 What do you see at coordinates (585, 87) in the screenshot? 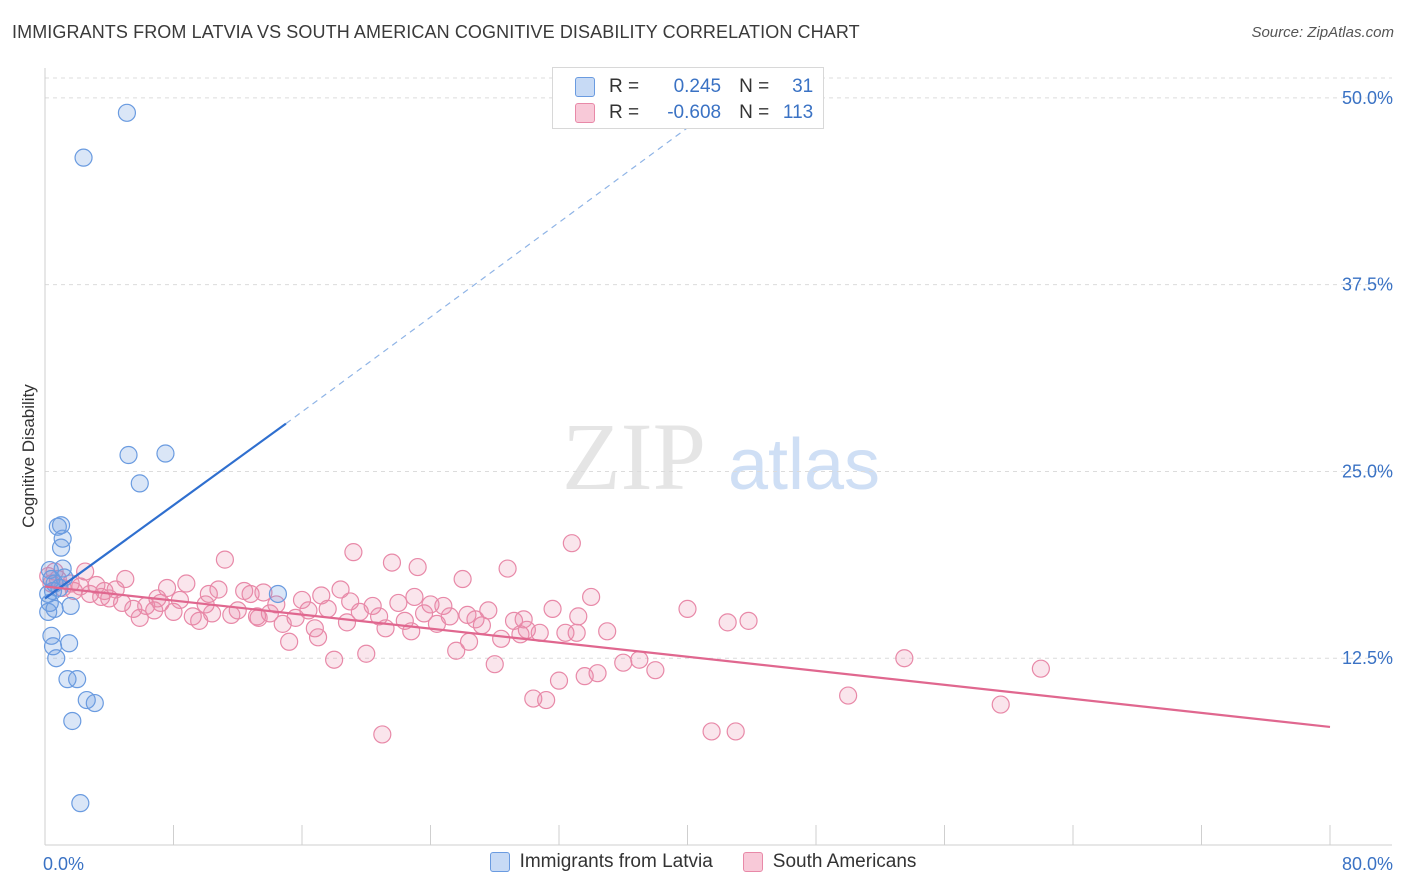
I see `latvia-swatch` at bounding box center [585, 87].